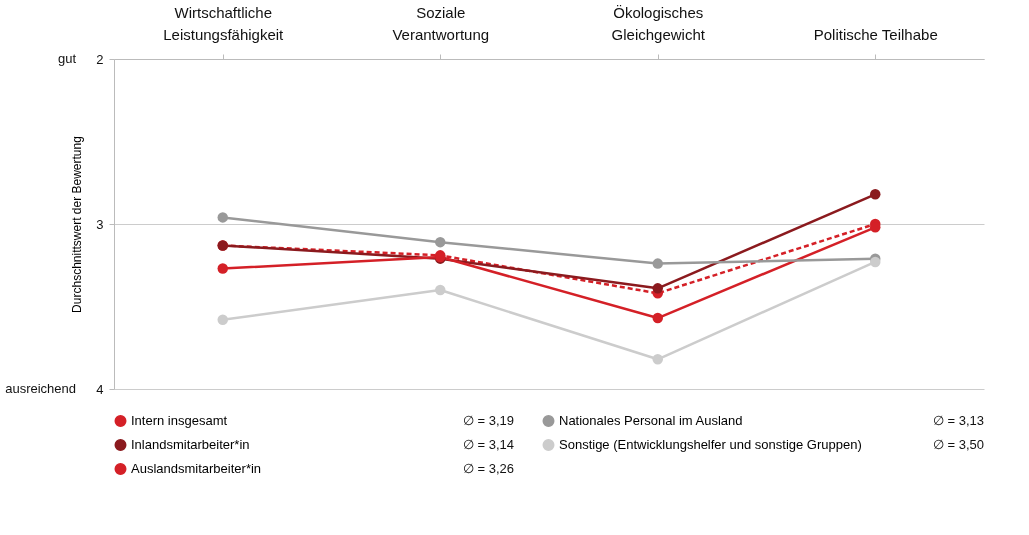 This screenshot has width=1029, height=535. I want to click on legend-label: Sonstige (Entwicklungshelfer und sonstige Gruppen), so click(710, 444).